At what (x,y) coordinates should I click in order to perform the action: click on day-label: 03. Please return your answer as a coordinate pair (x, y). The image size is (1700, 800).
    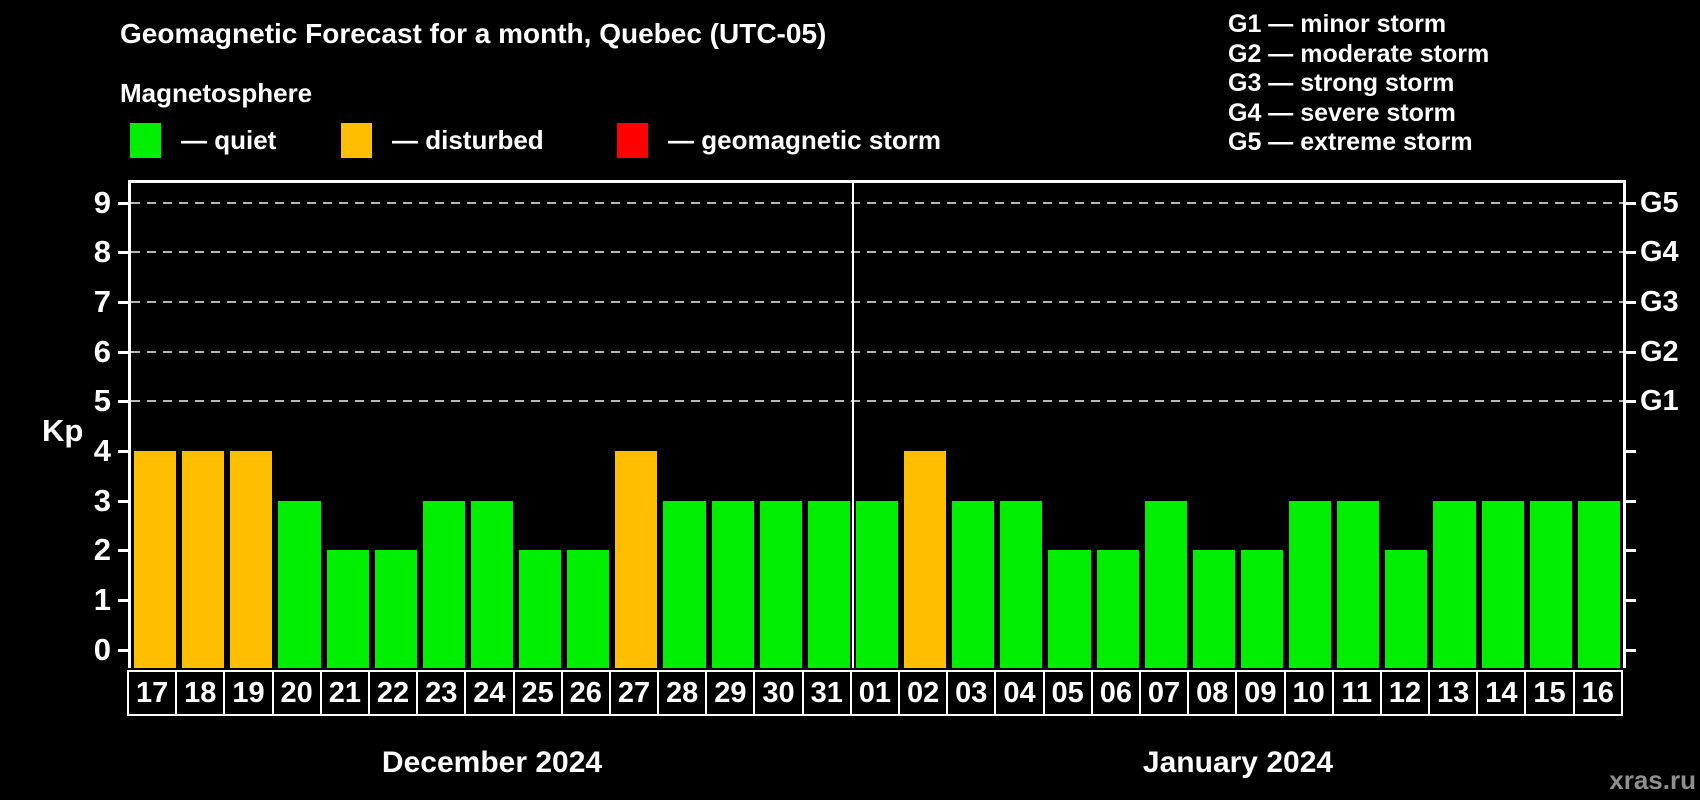
    Looking at the image, I should click on (971, 693).